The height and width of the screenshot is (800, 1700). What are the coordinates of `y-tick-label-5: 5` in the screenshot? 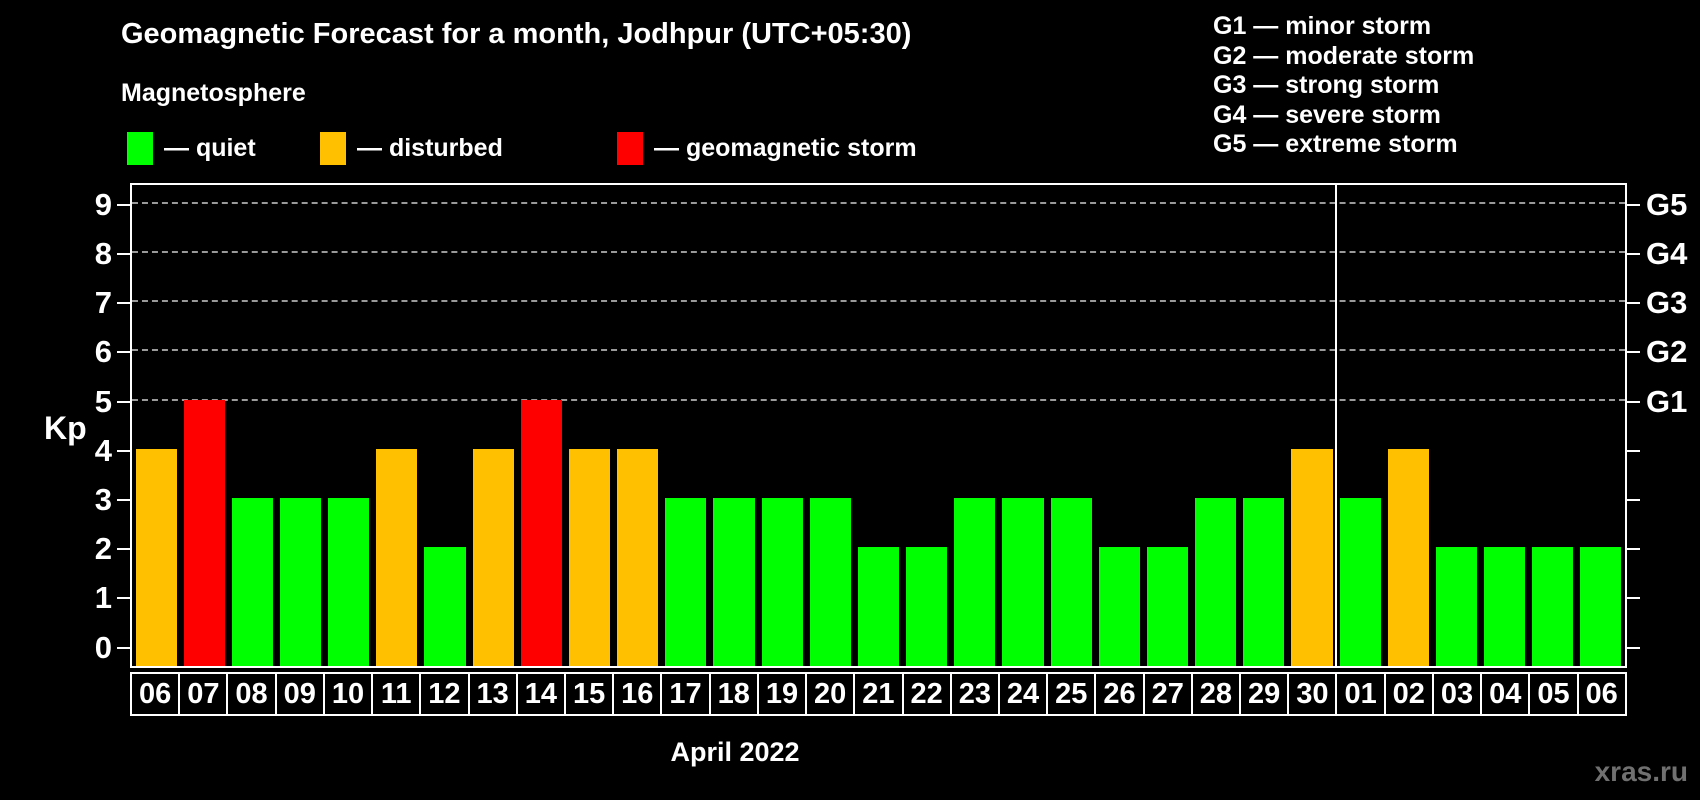 It's located at (103, 401).